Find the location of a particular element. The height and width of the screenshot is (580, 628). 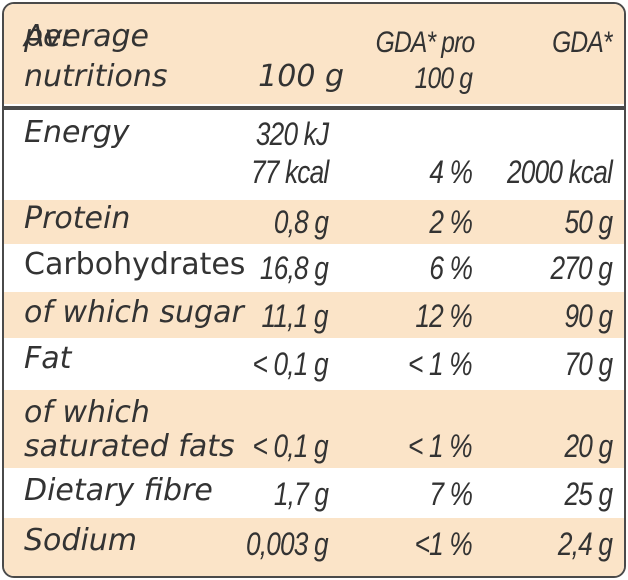

table-row: of which sugar 11,1 g 12 % 90 g is located at coordinates (314, 316).